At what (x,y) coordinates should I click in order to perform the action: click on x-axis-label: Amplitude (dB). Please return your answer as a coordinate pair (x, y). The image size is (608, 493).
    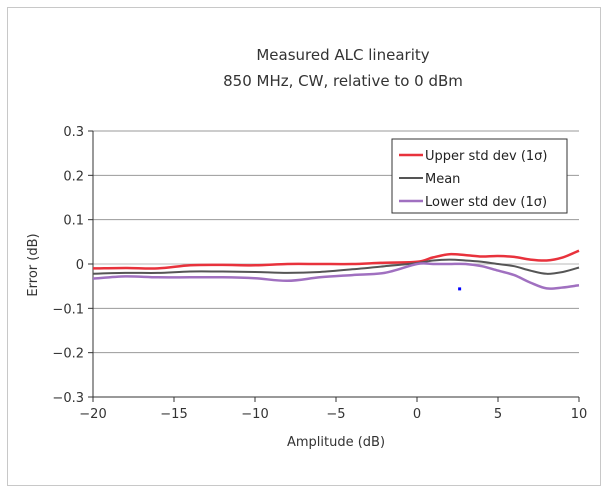
    Looking at the image, I should click on (336, 442).